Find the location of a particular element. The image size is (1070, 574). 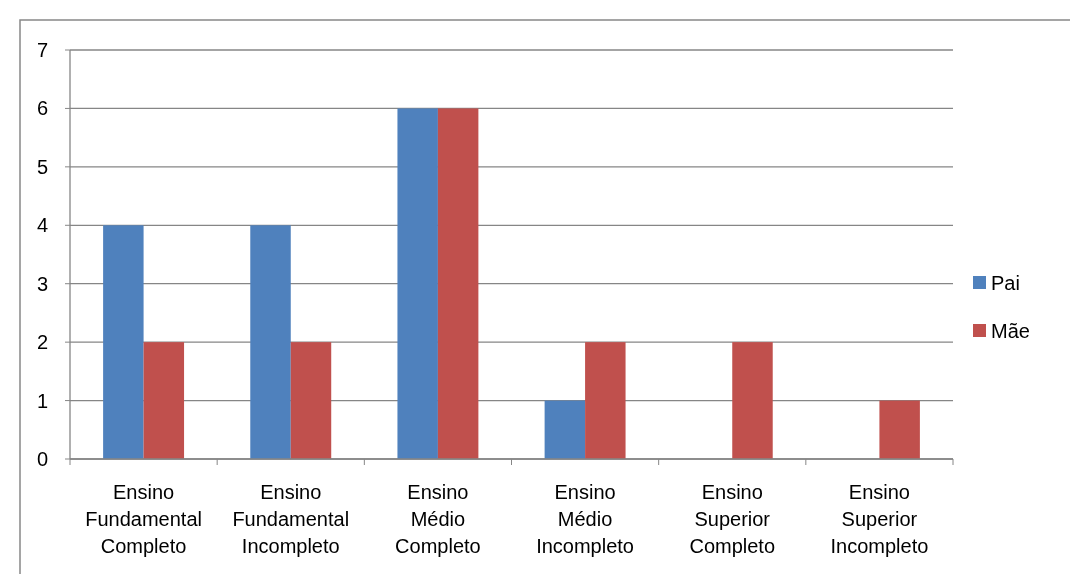

y-tick-label: 4 is located at coordinates (42, 225).